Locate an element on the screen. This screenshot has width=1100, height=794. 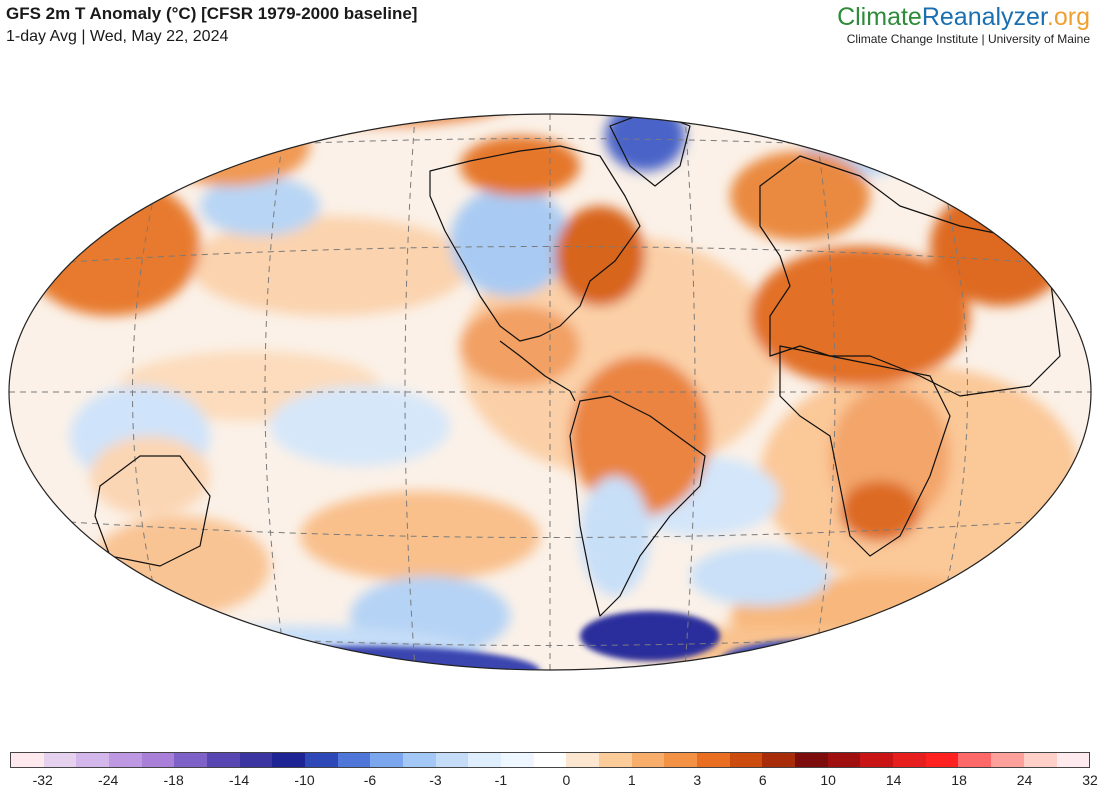
colorbar is located at coordinates (550, 760).